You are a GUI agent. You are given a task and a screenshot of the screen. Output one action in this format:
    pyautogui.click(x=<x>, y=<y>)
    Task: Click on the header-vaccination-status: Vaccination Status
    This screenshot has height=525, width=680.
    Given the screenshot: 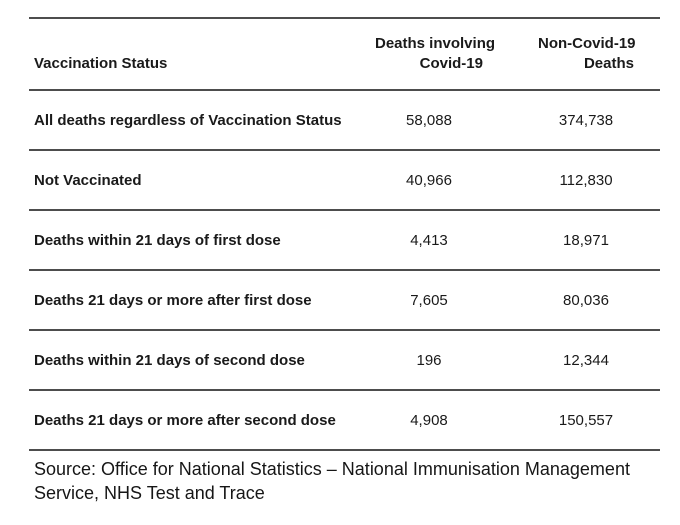 What is the action you would take?
    pyautogui.click(x=202, y=54)
    